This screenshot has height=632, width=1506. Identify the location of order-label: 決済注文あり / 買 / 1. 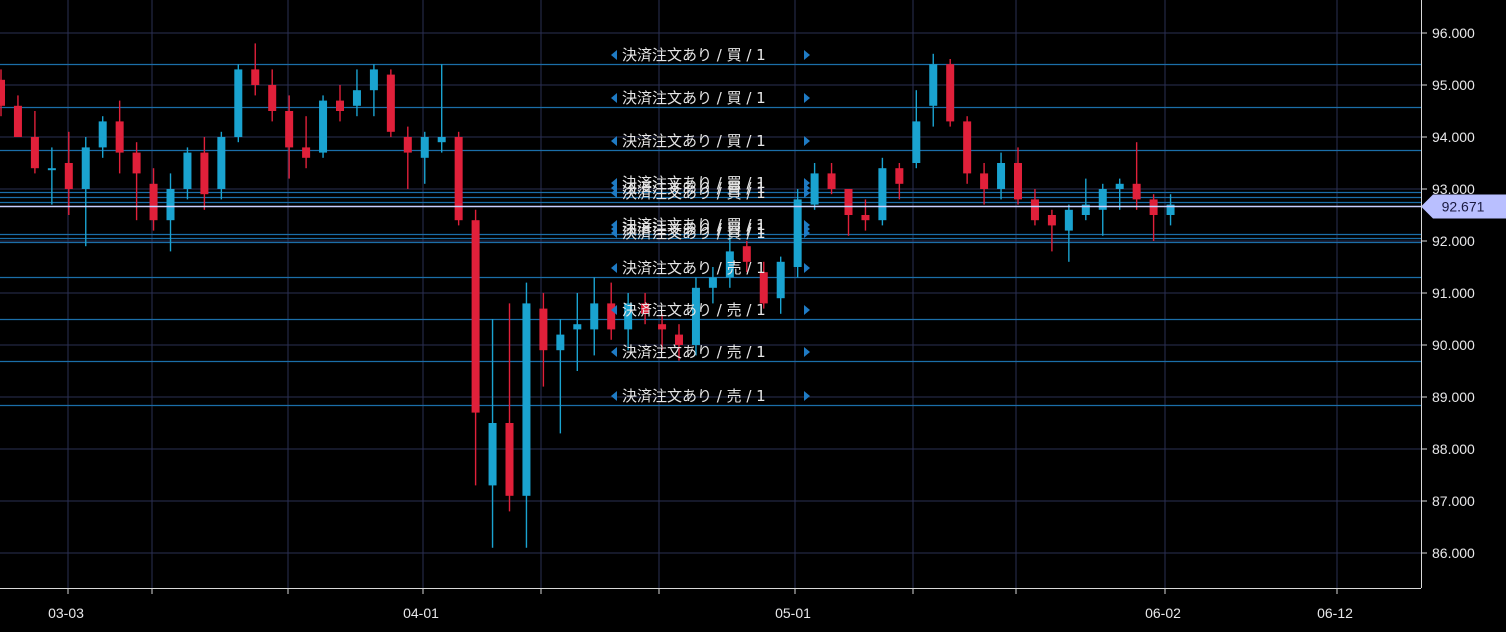
(710, 193).